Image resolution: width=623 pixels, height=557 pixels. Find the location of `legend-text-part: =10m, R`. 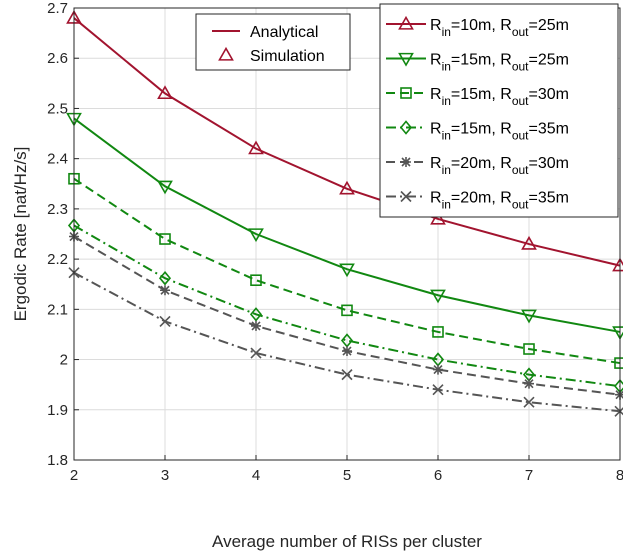

legend-text-part: =10m, R is located at coordinates (481, 25).